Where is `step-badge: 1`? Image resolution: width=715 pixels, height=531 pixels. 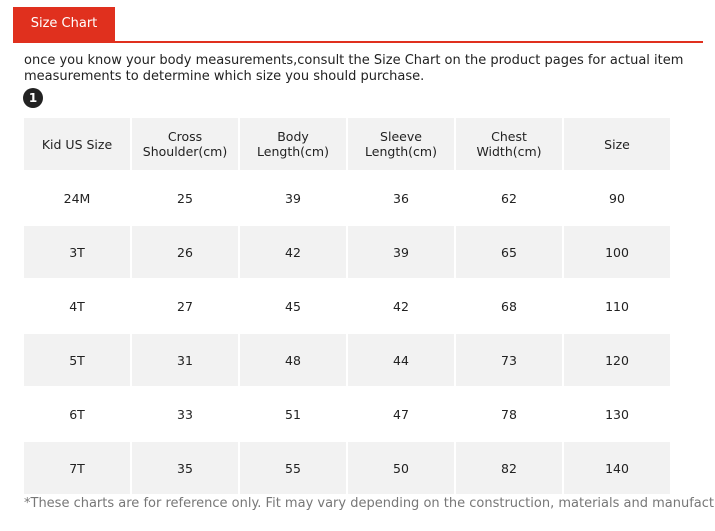 step-badge: 1 is located at coordinates (33, 98).